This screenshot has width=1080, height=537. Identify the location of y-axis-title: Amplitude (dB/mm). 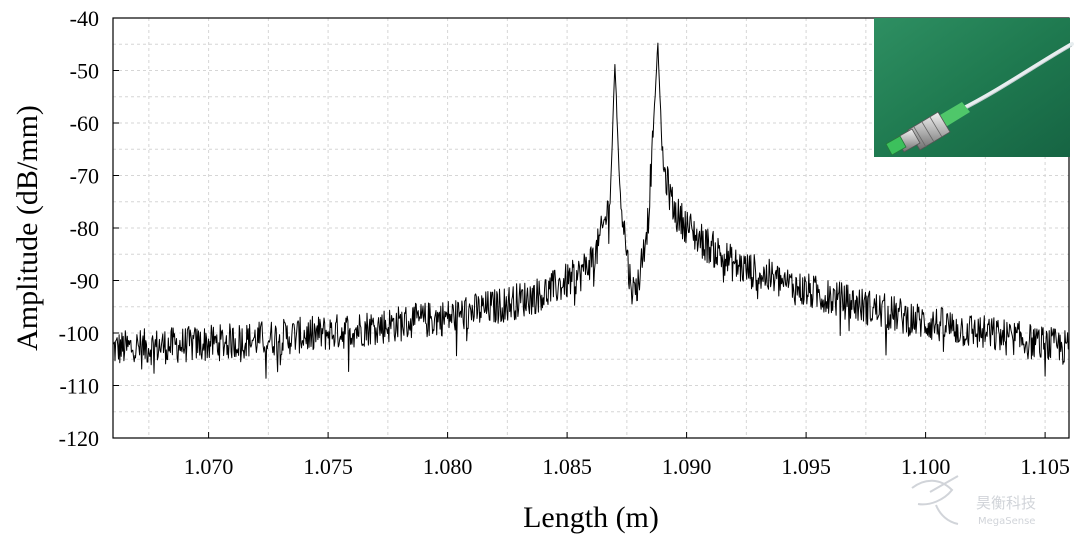
(27, 228).